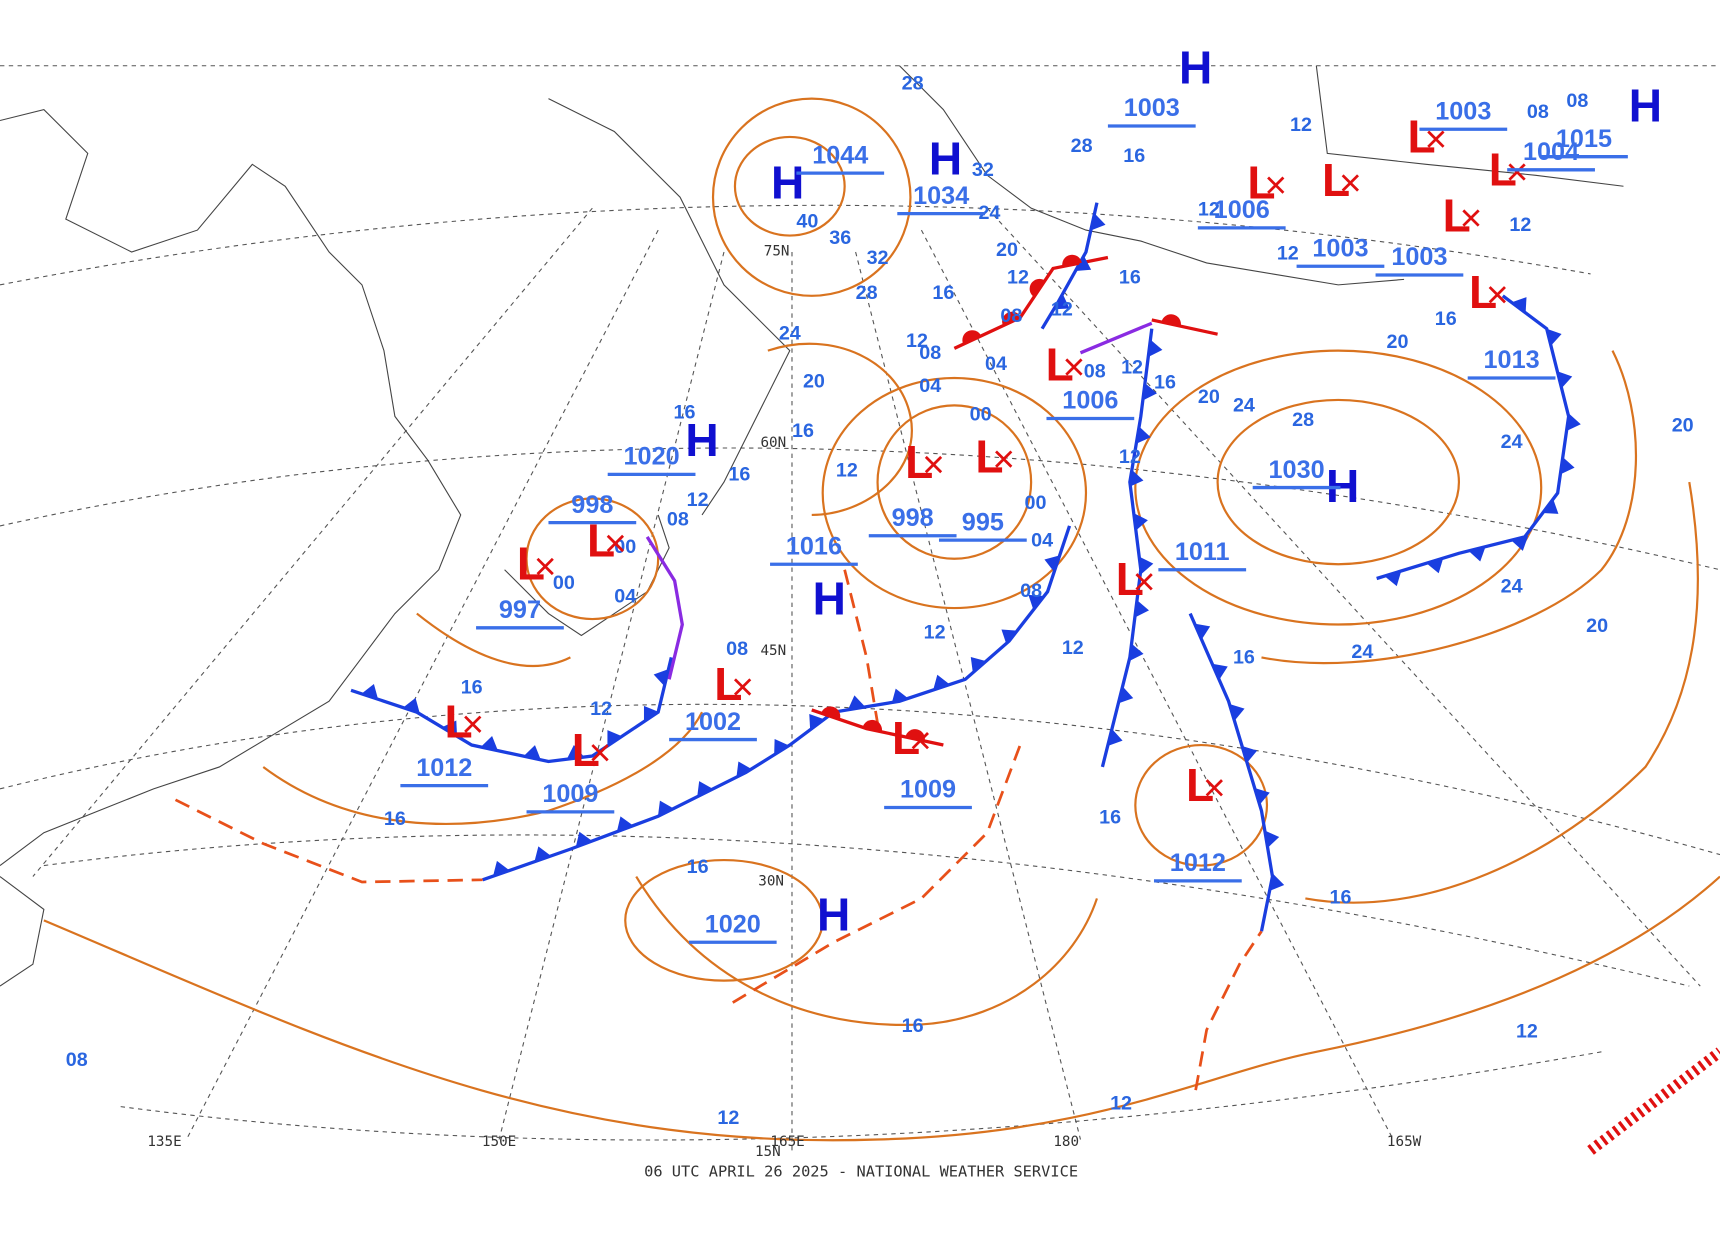 Image resolution: width=1720 pixels, height=1260 pixels. What do you see at coordinates (814, 546) in the screenshot?
I see `center-pressure: 1016` at bounding box center [814, 546].